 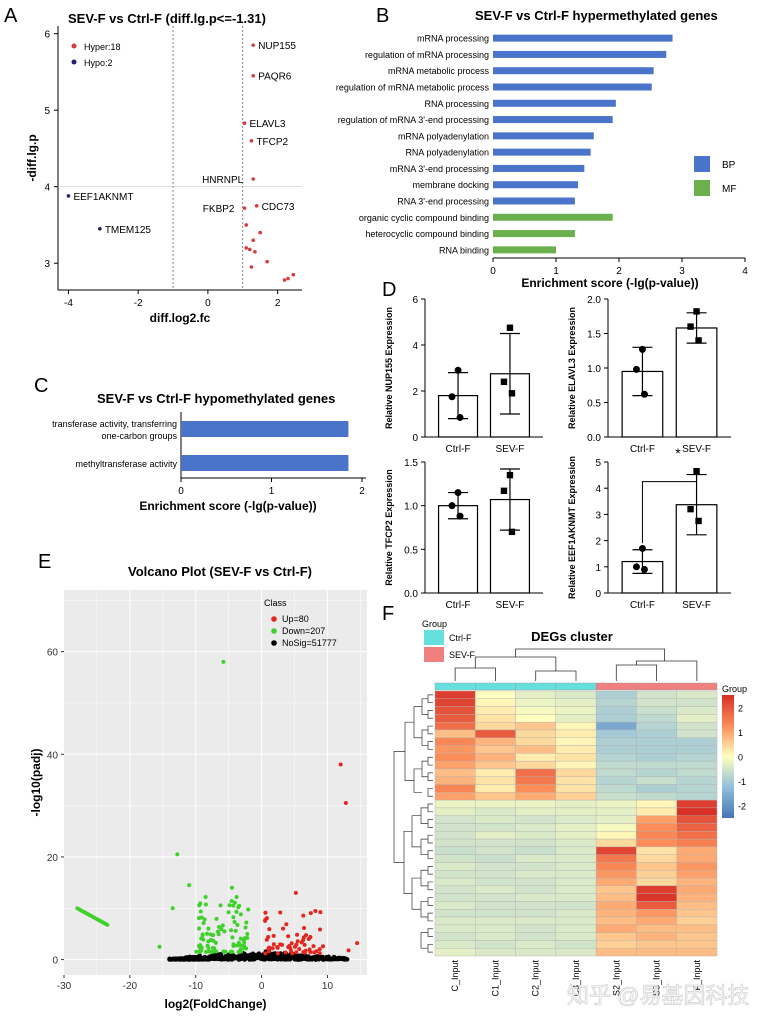 What do you see at coordinates (47, 111) in the screenshot?
I see `y-tick-label: 5` at bounding box center [47, 111].